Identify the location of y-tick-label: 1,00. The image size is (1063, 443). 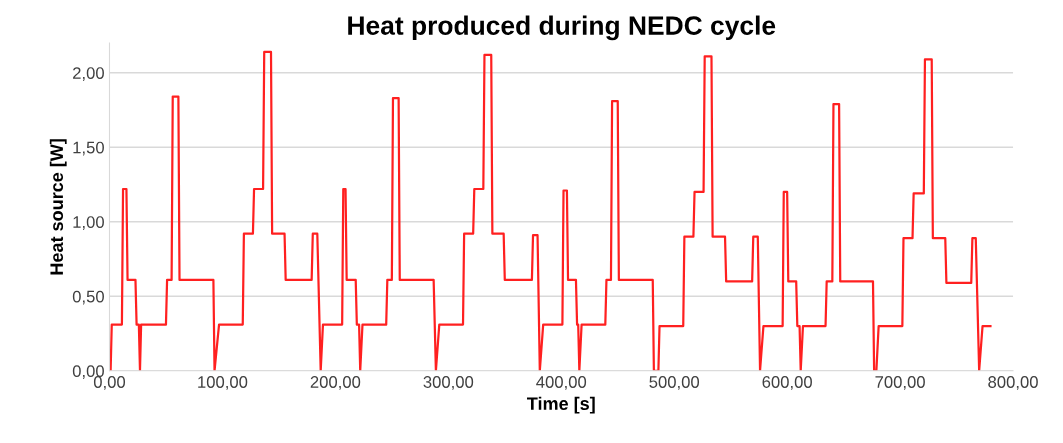
(88, 223).